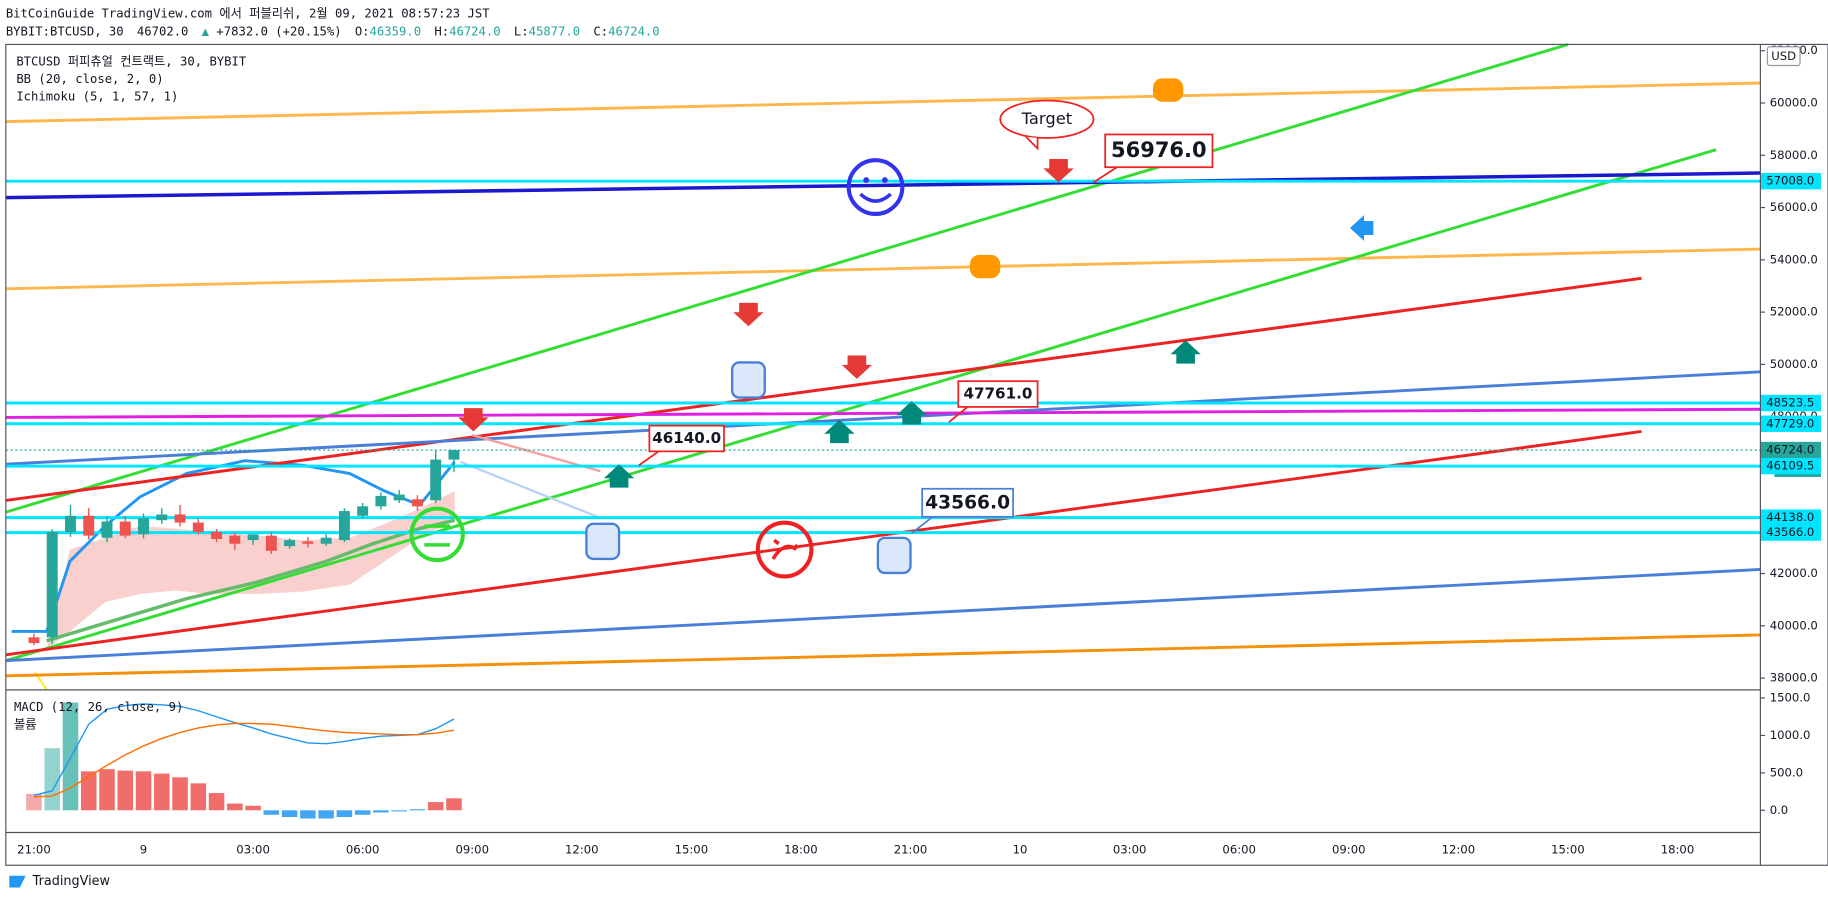 Image resolution: width=1828 pixels, height=898 pixels. I want to click on h-label: H:, so click(441, 31).